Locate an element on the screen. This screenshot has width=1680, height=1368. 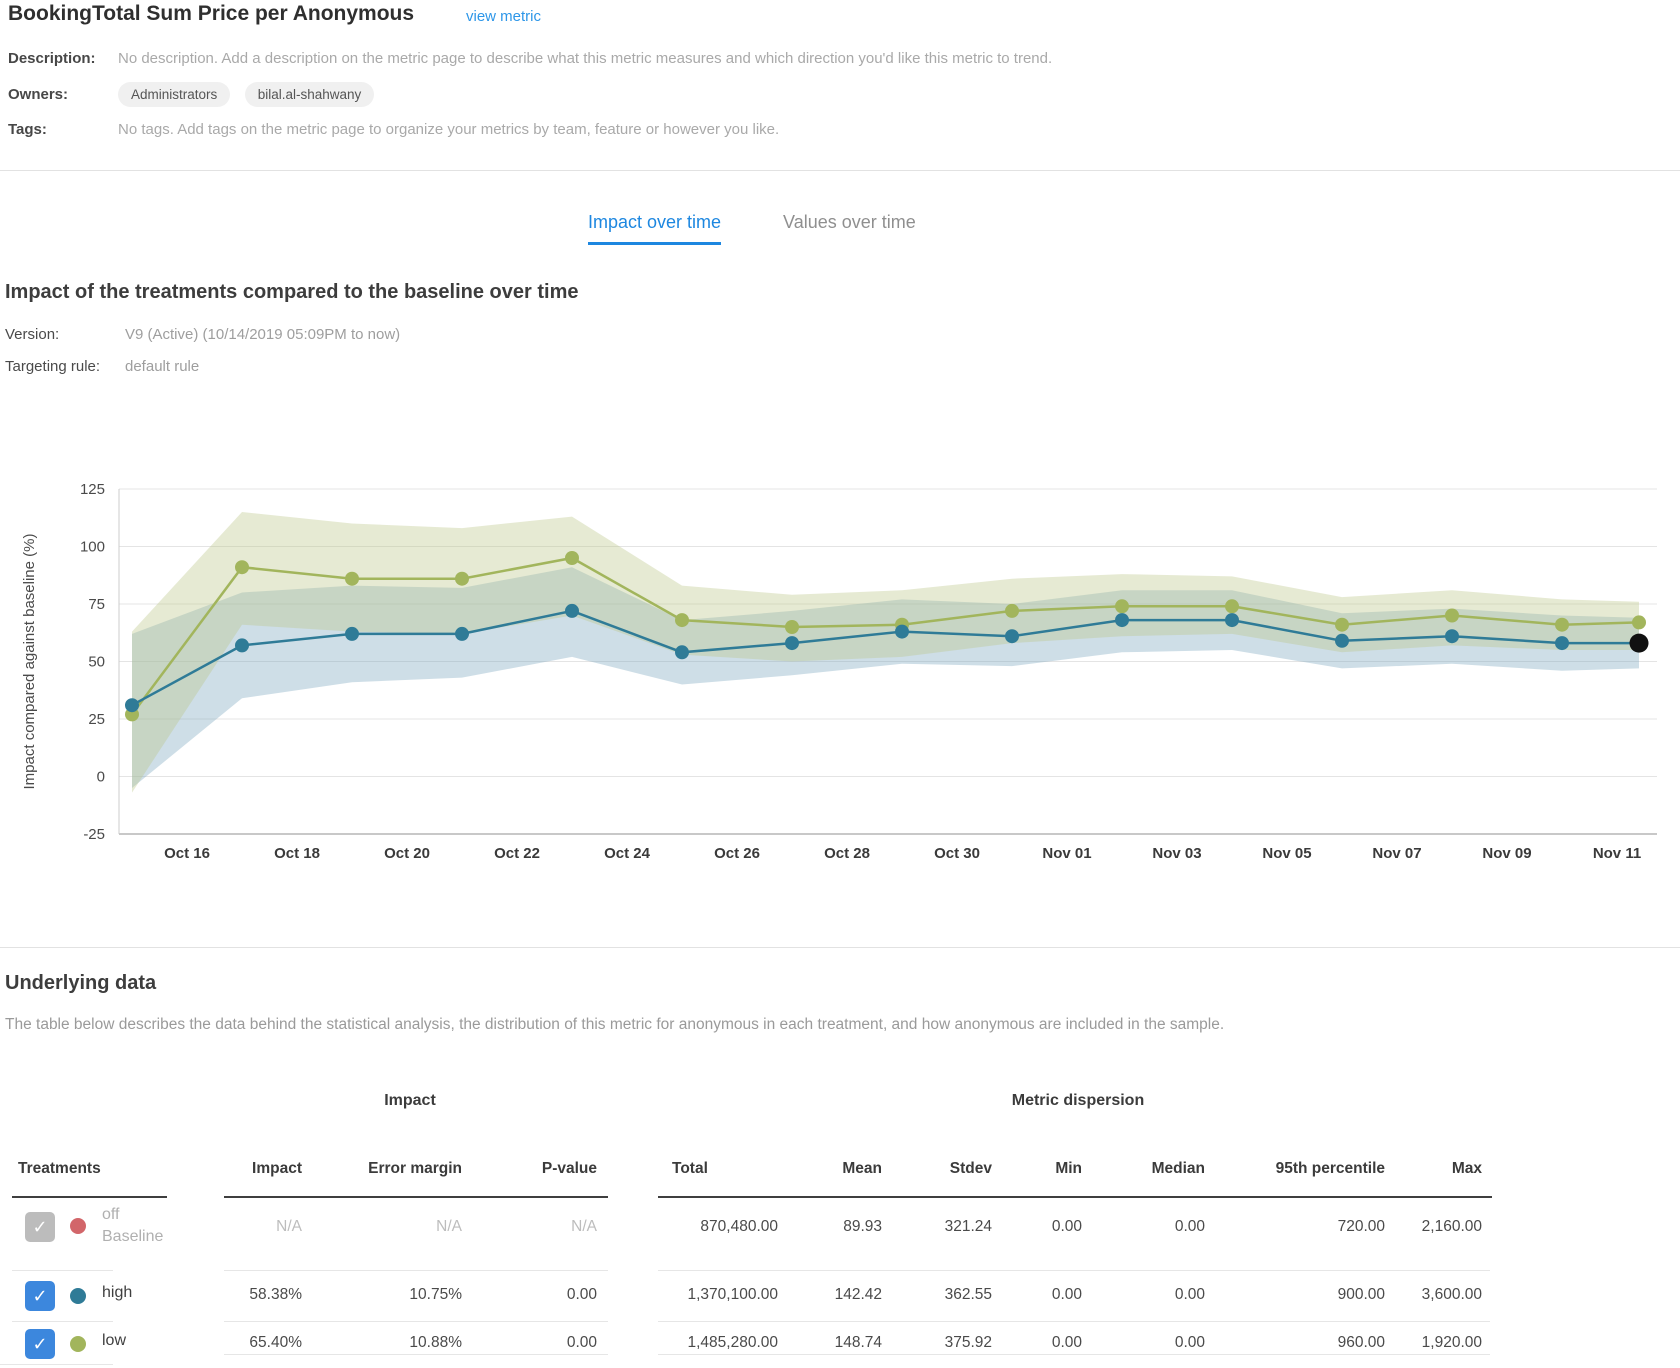
cell-low-total: 1,485,280.00 is located at coordinates (732, 1342).